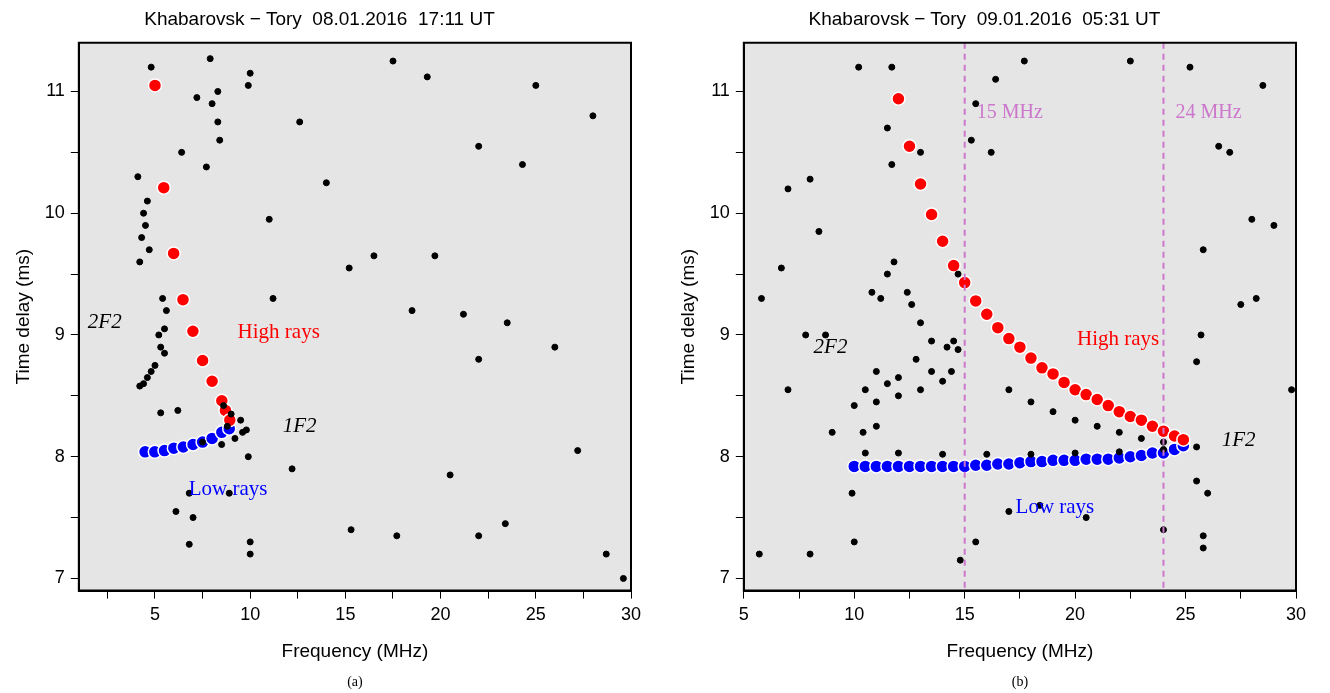 The height and width of the screenshot is (693, 1330). What do you see at coordinates (1208, 111) in the screenshot?
I see `ref-line-label: 24 MHz` at bounding box center [1208, 111].